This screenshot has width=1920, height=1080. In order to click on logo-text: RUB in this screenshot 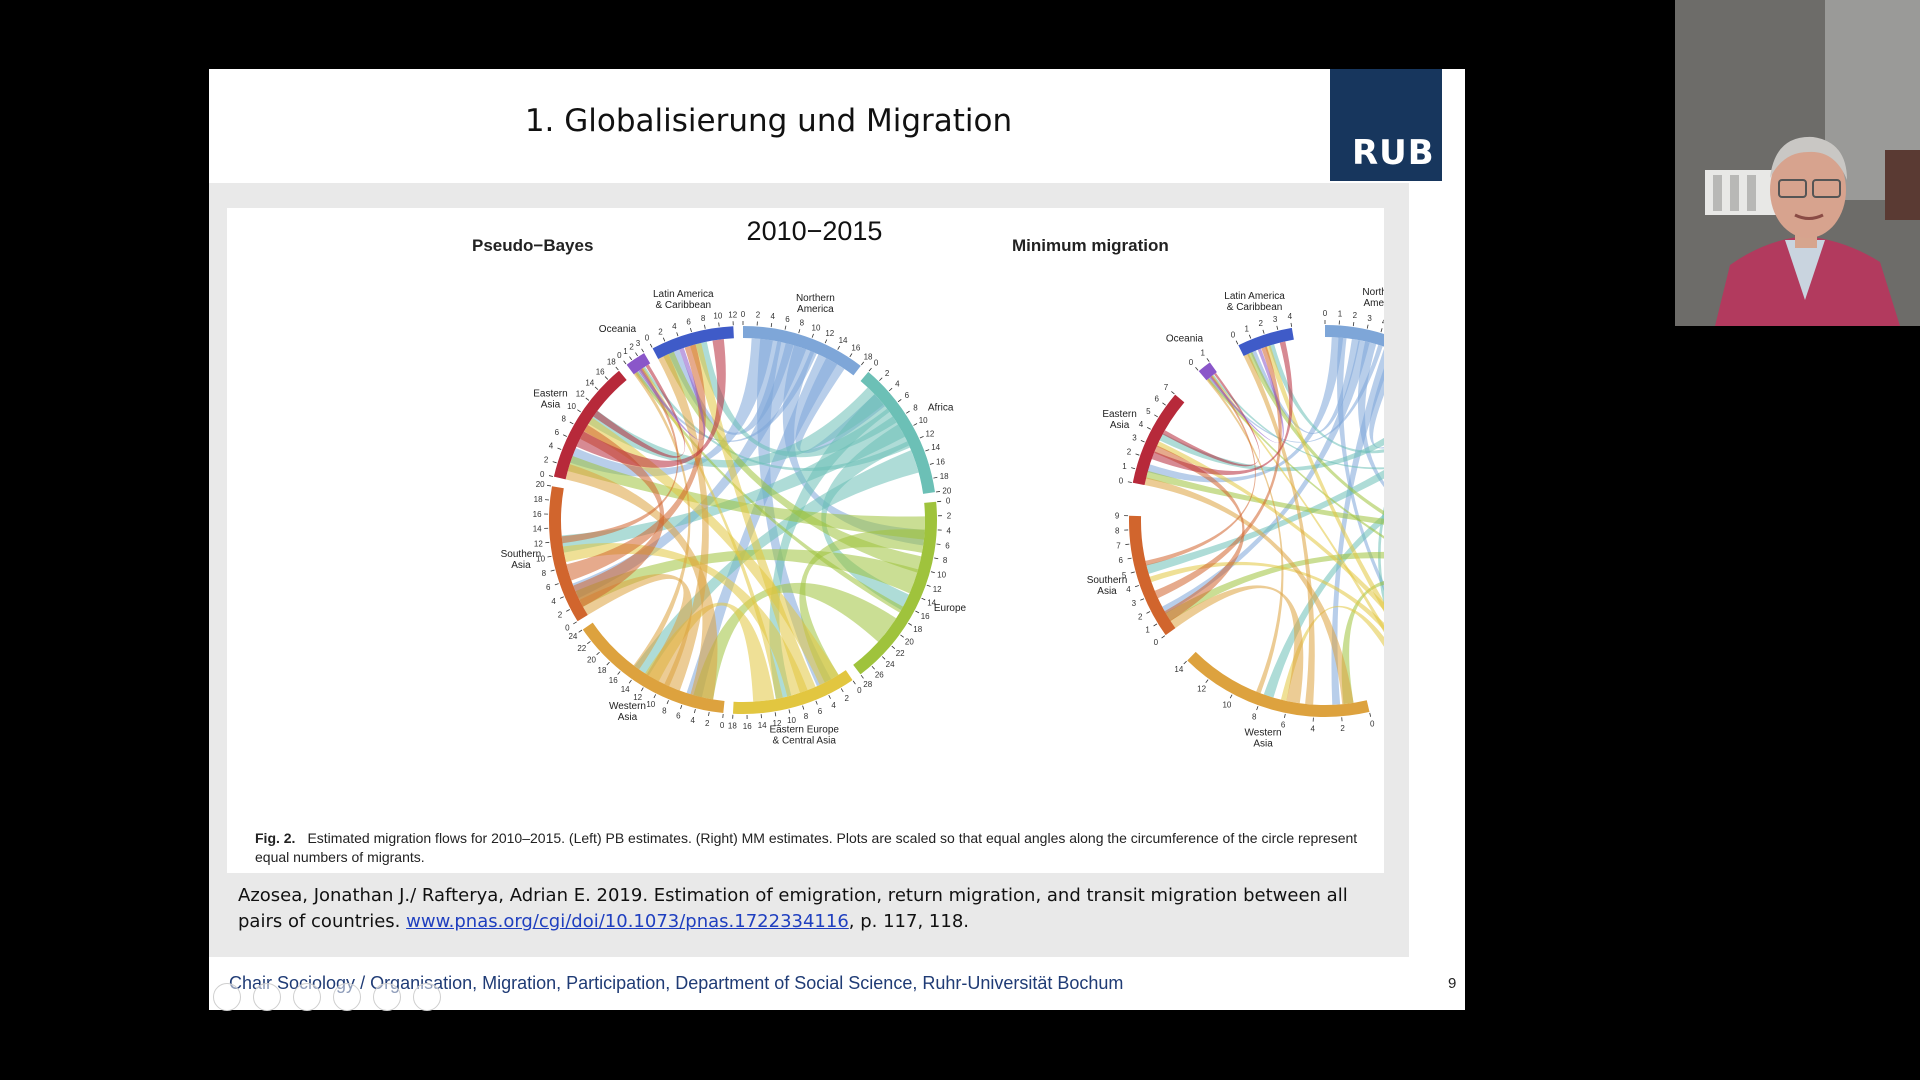, I will do `click(1393, 153)`.